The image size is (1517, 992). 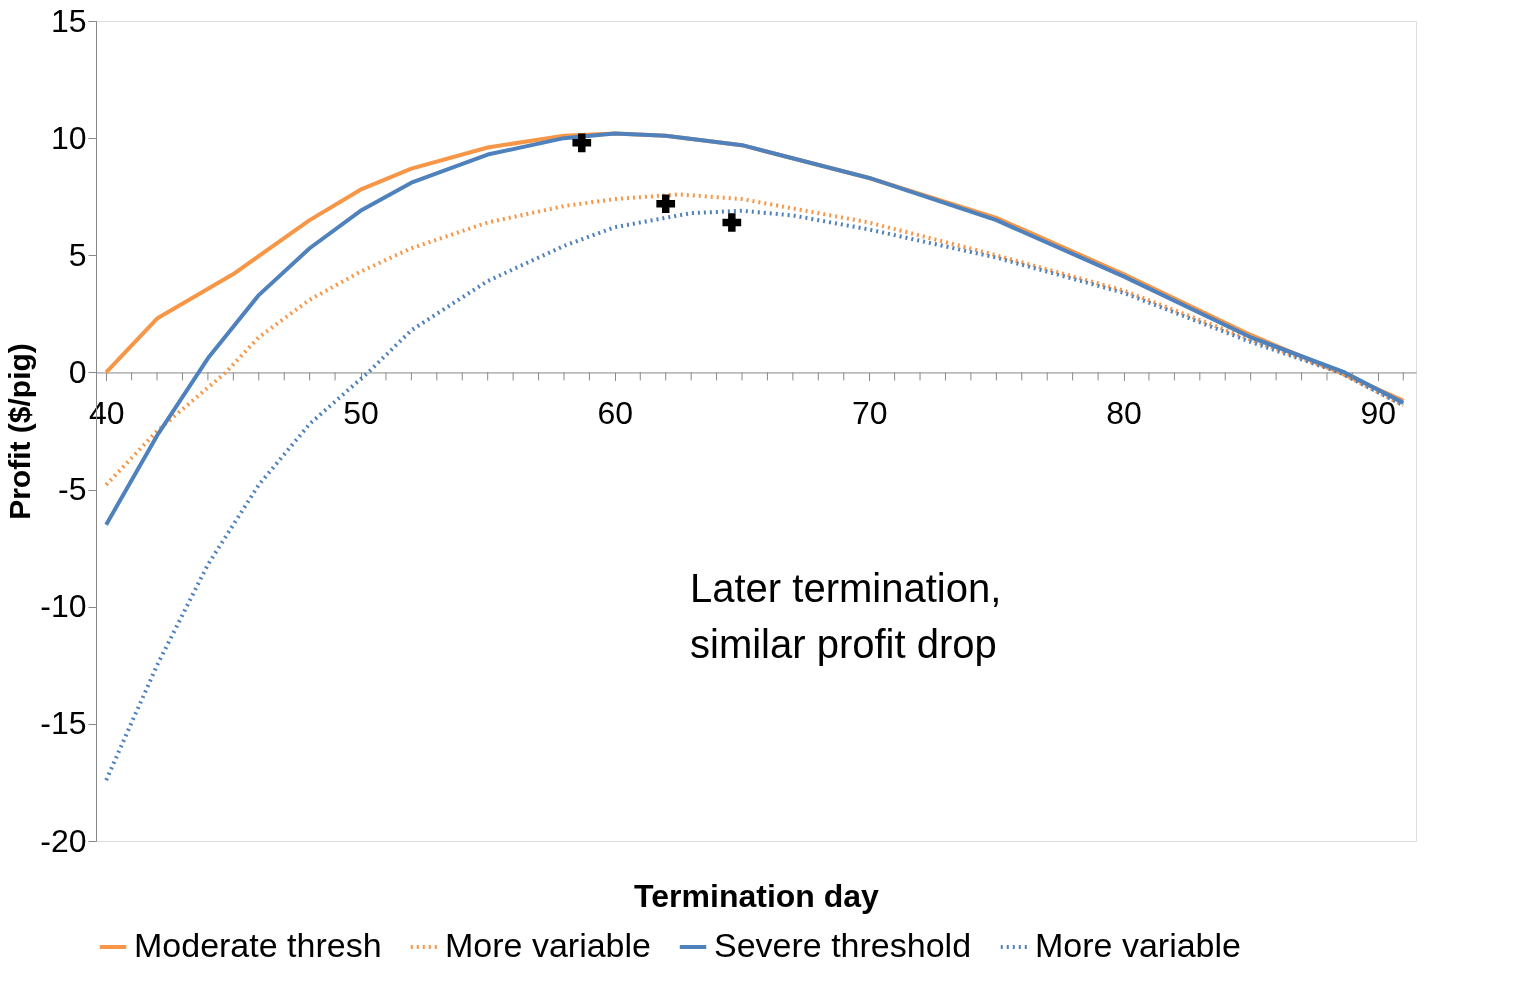 What do you see at coordinates (757, 895) in the screenshot?
I see `x-axis-title: Termination day` at bounding box center [757, 895].